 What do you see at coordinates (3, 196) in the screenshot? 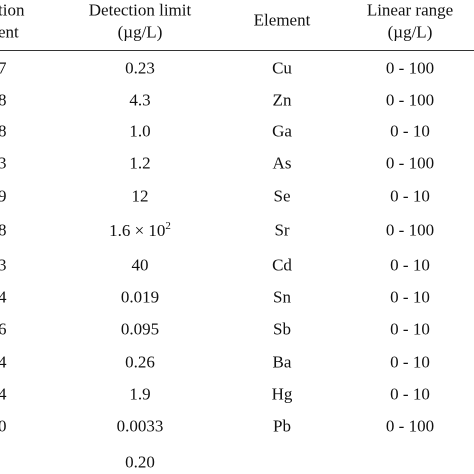
I see `cell-value: 9` at bounding box center [3, 196].